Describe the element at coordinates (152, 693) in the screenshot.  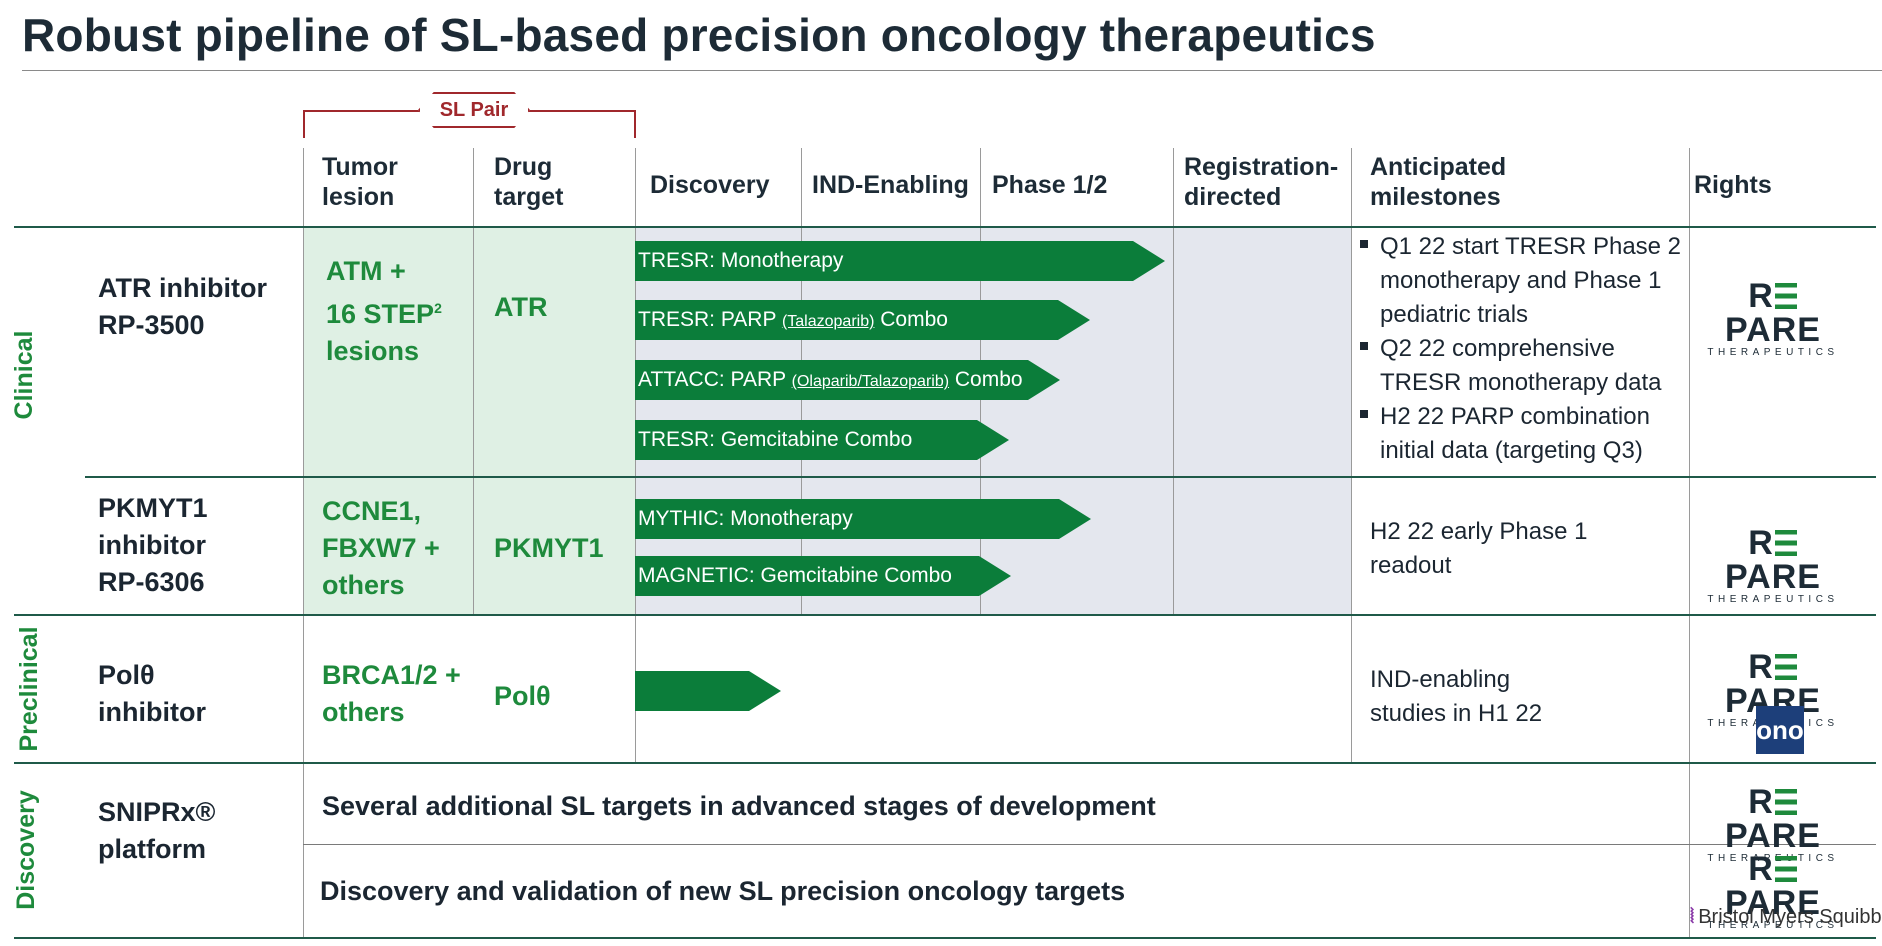
I see `program-polq-inhibitor: Polθ inhibitor` at that location.